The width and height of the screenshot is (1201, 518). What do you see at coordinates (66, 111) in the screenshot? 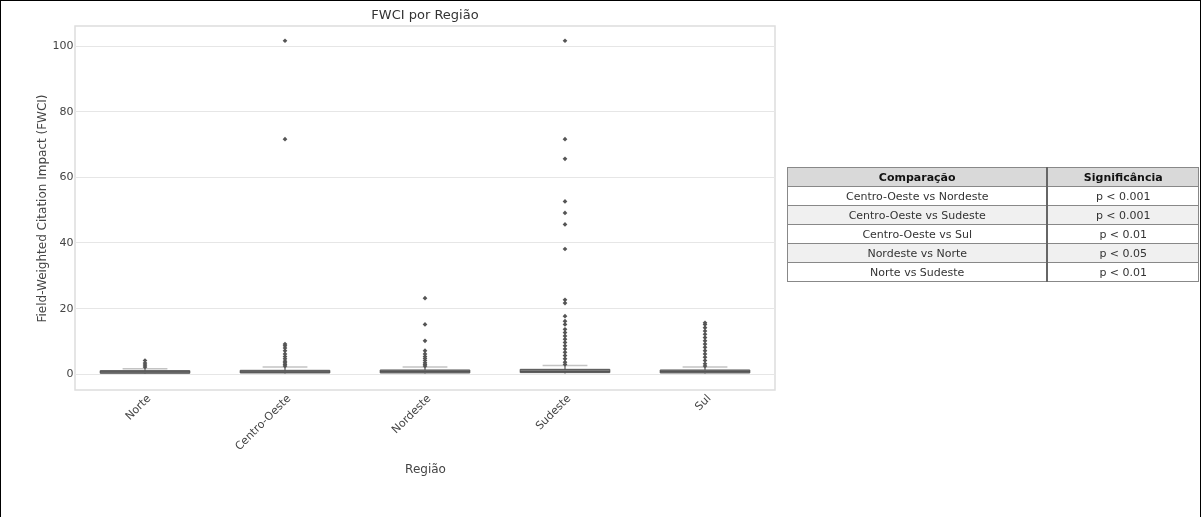
I see `y-tick-label: 80` at bounding box center [66, 111].